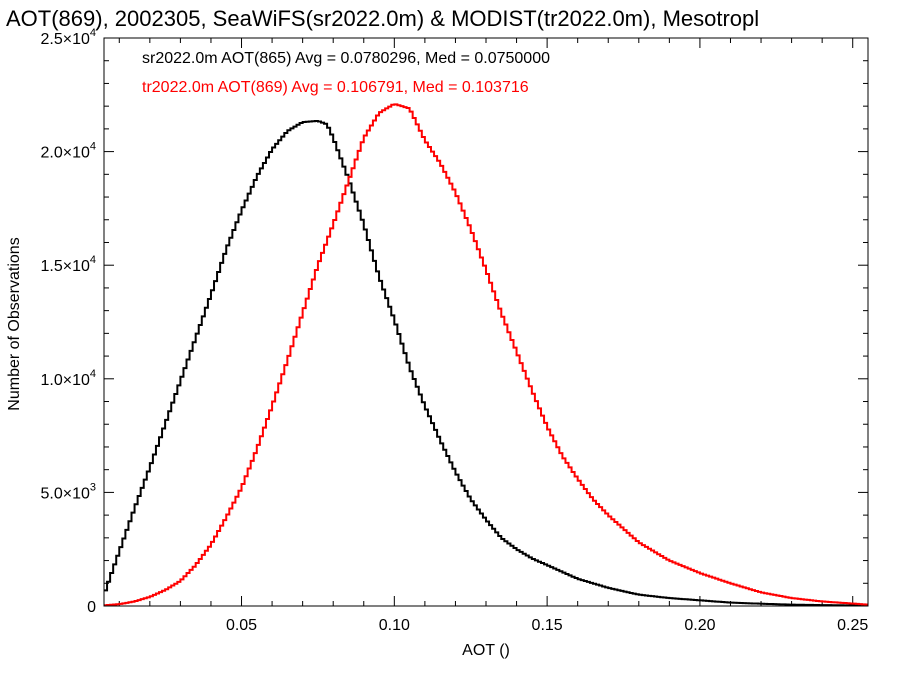 The image size is (900, 675). I want to click on x-tick-label: 0.05, so click(241, 625).